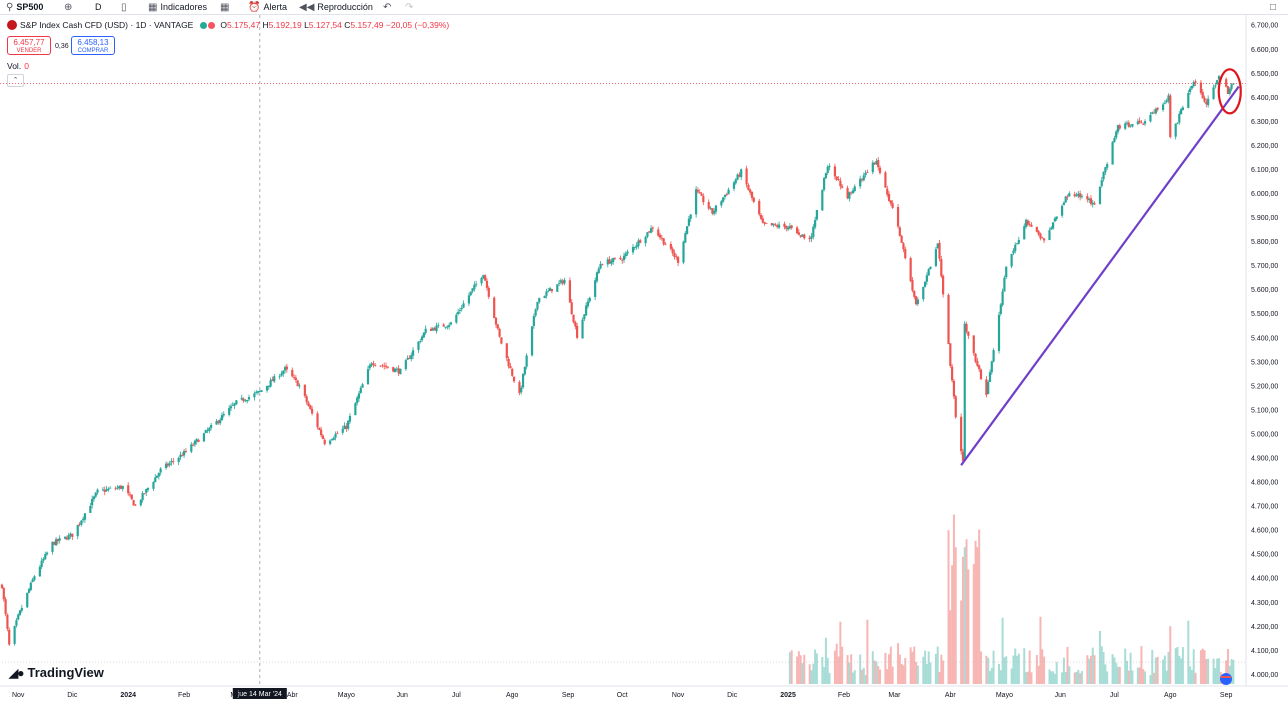 The image size is (1288, 710). Describe the element at coordinates (68, 7) in the screenshot. I see `compare-button: ⊕` at that location.